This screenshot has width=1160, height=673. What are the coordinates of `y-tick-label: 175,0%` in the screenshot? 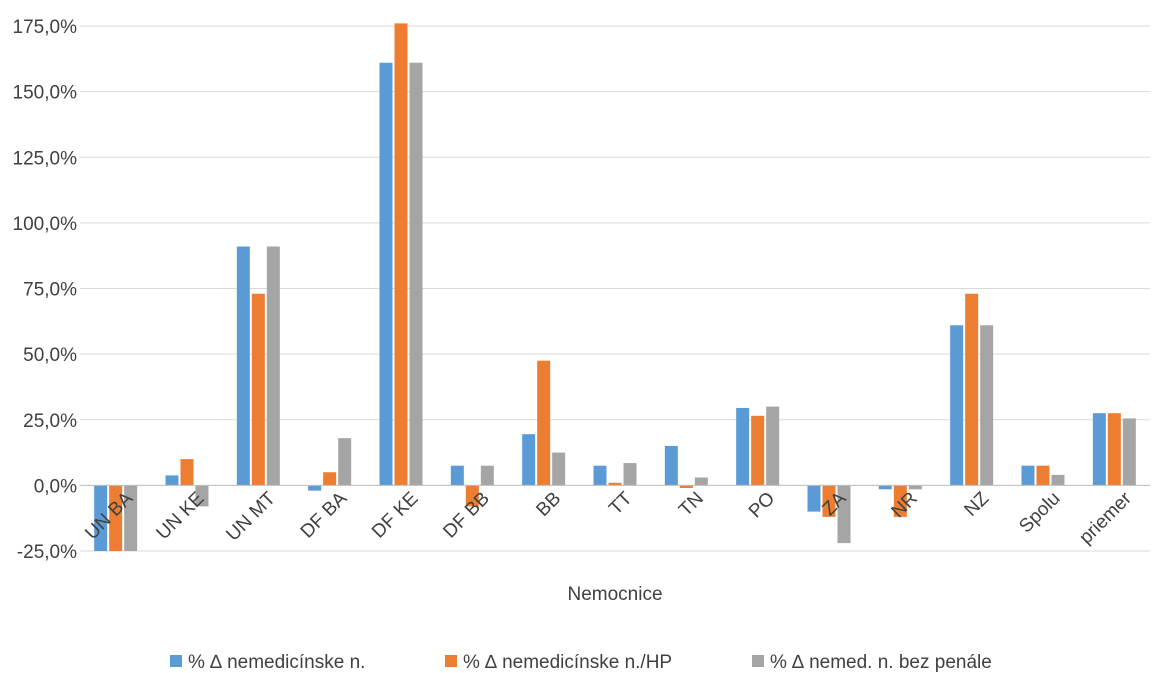 It's located at (45, 27).